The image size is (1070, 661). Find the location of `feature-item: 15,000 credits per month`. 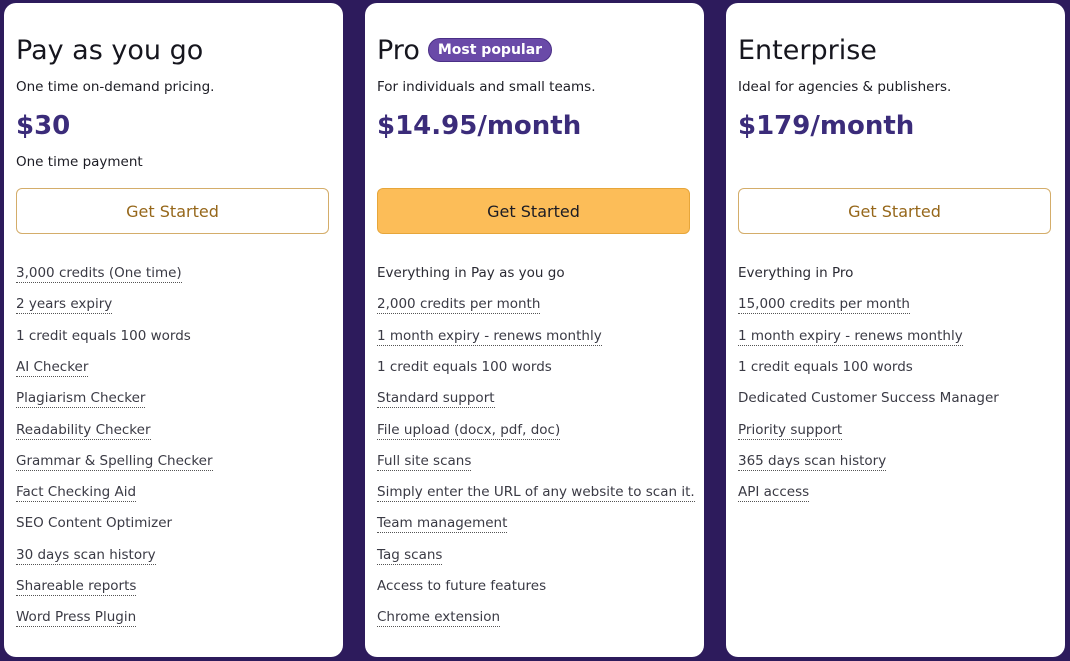

feature-item: 15,000 credits per month is located at coordinates (824, 305).